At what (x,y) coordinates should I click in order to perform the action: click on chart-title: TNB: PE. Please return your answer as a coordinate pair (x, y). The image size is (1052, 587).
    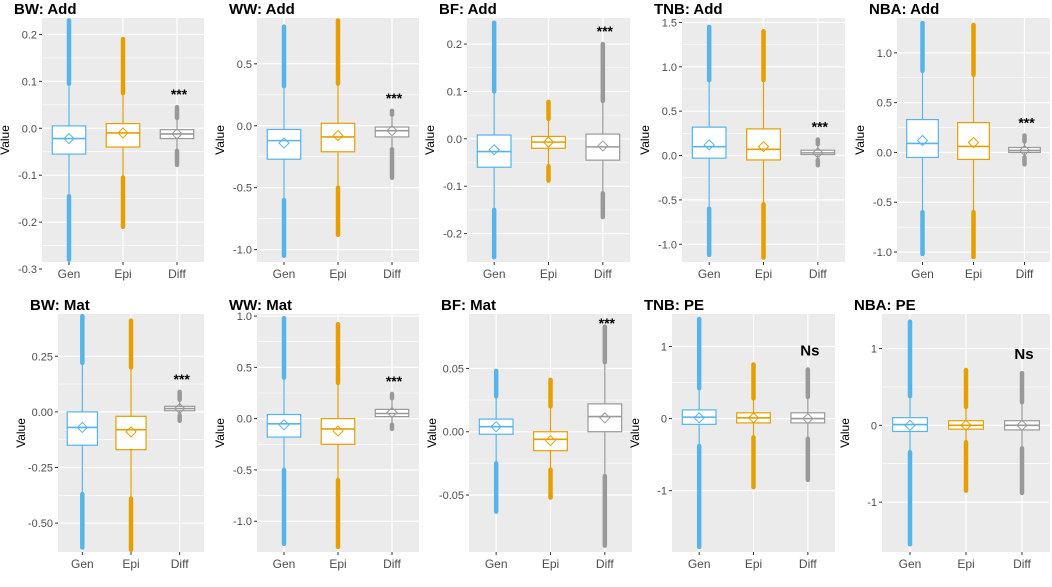
    Looking at the image, I should click on (674, 305).